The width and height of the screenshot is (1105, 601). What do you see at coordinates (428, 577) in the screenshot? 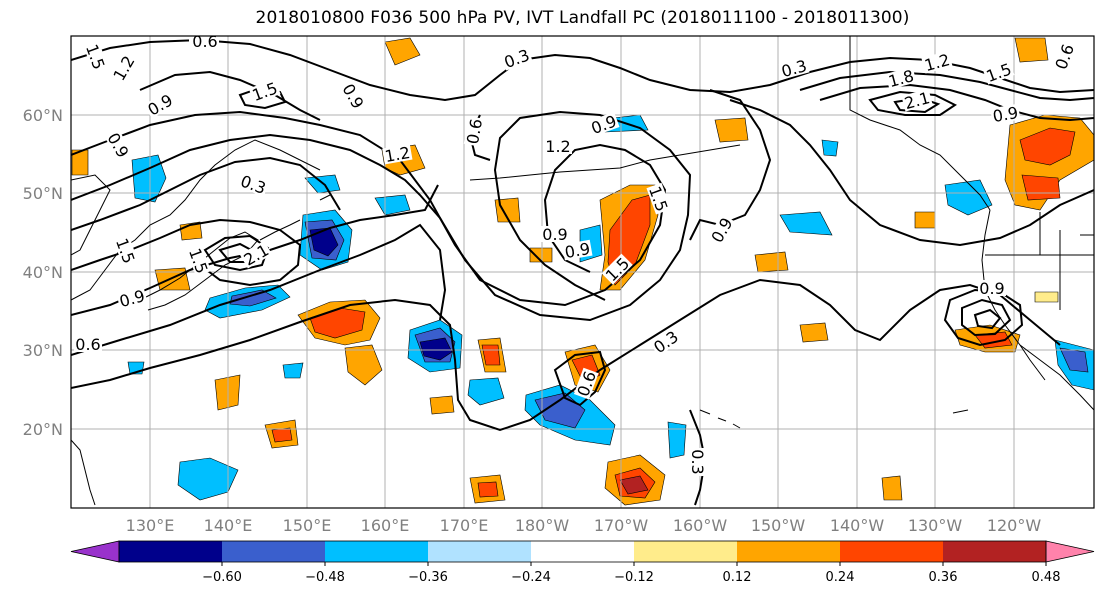
I see `colorbar-tick-label: −0.36` at bounding box center [428, 577].